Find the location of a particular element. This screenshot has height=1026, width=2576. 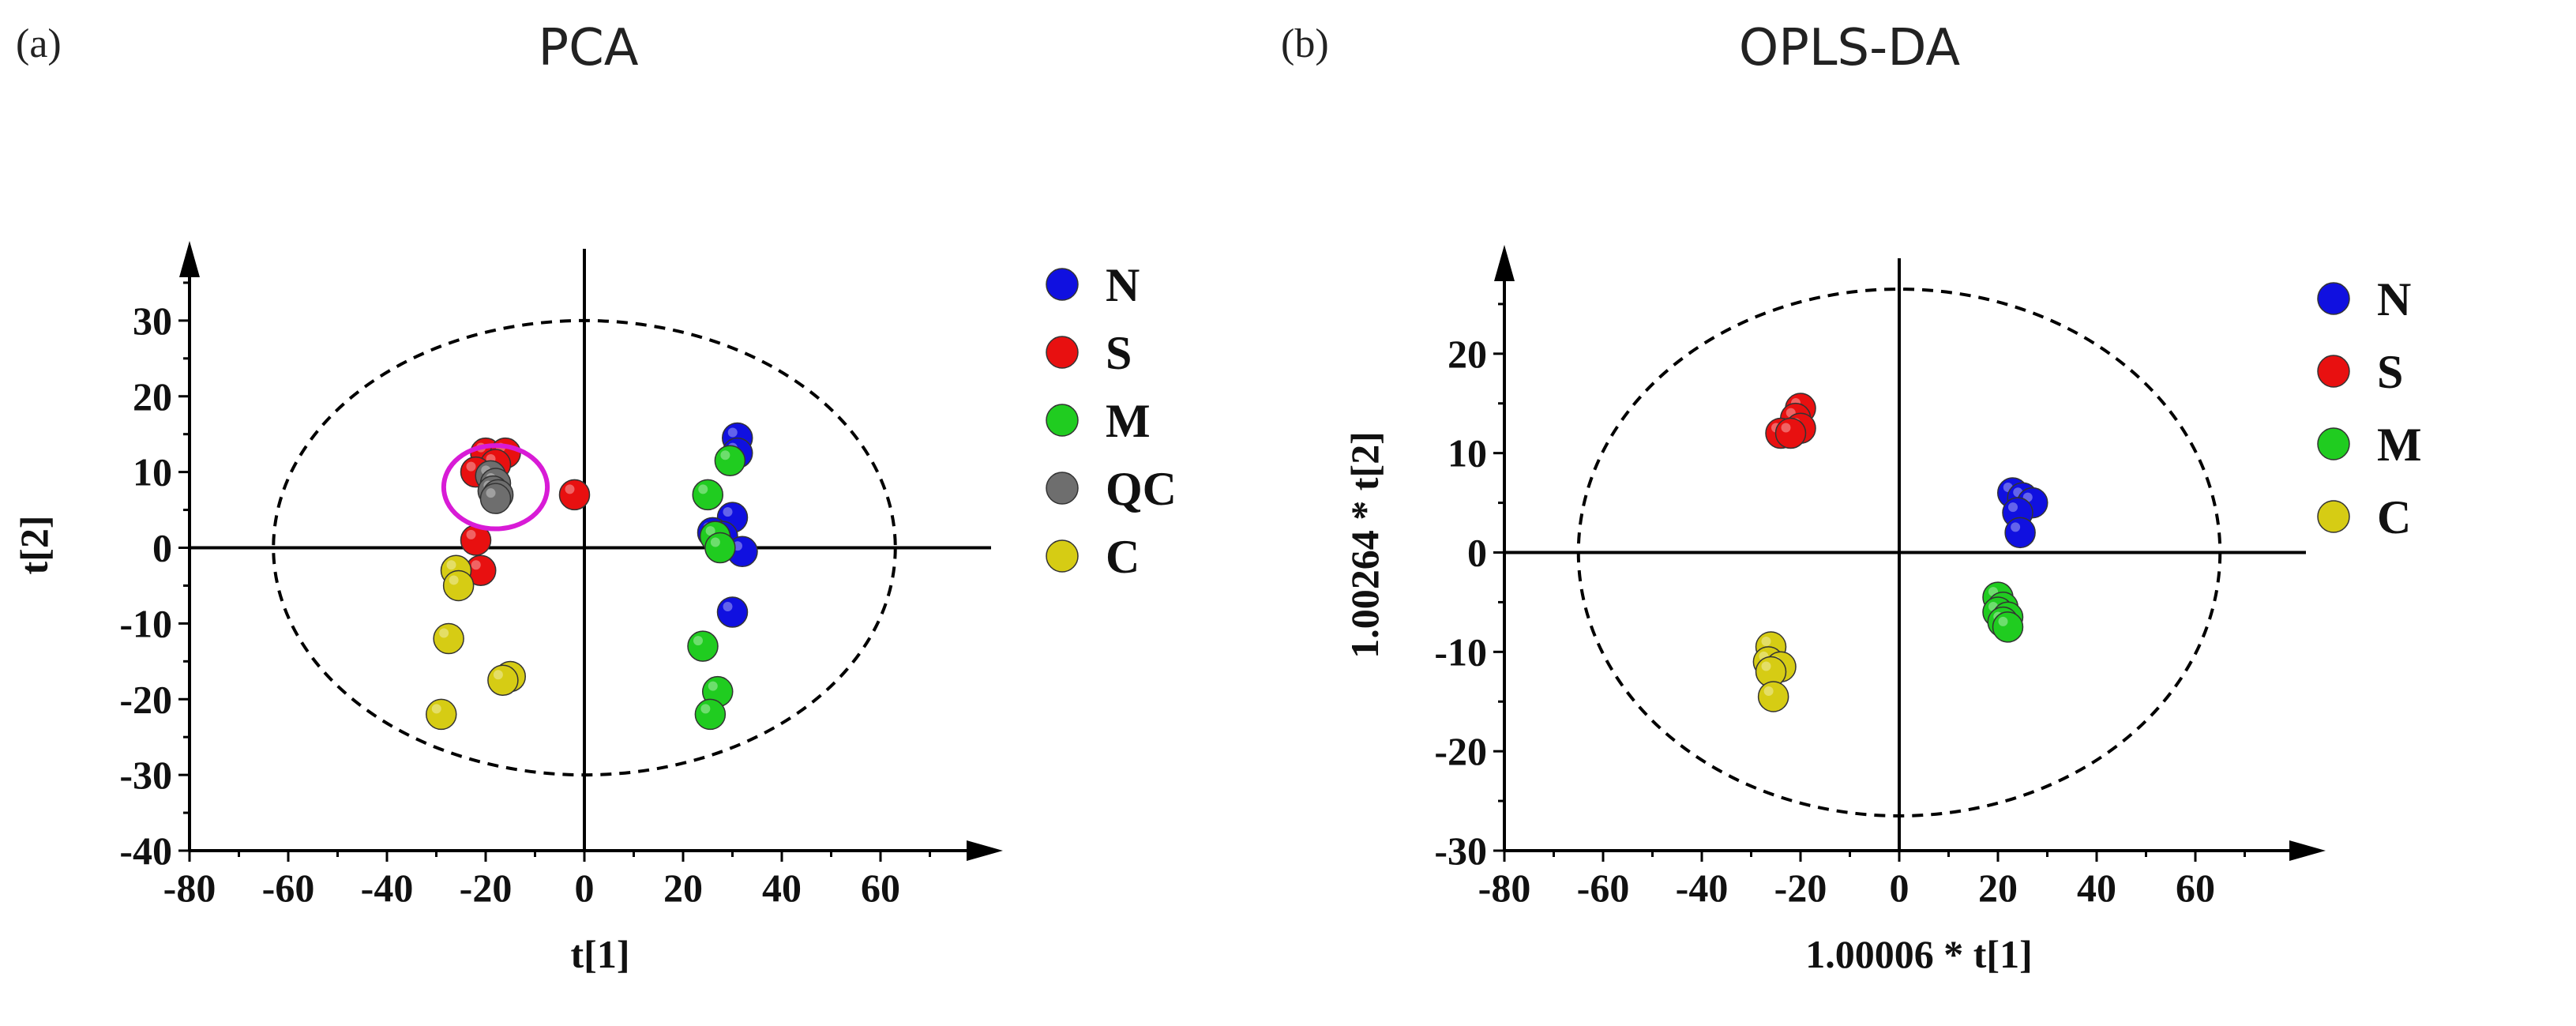

opls-da-x-tick-label: -20 is located at coordinates (1800, 888).